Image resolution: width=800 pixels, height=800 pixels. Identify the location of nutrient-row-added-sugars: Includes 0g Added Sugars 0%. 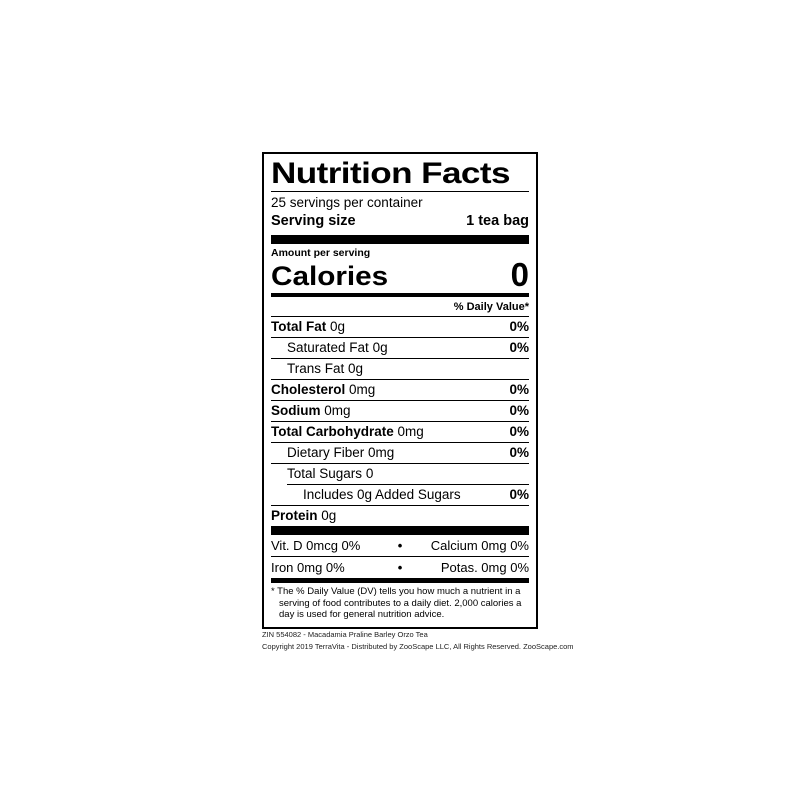
(408, 494).